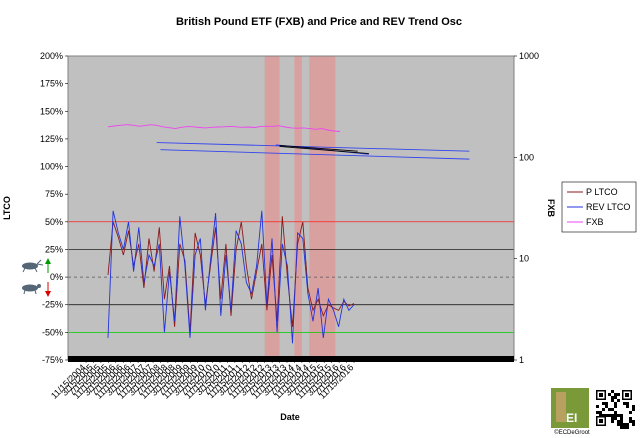  I want to click on y-right-tick-label: 10, so click(524, 259).